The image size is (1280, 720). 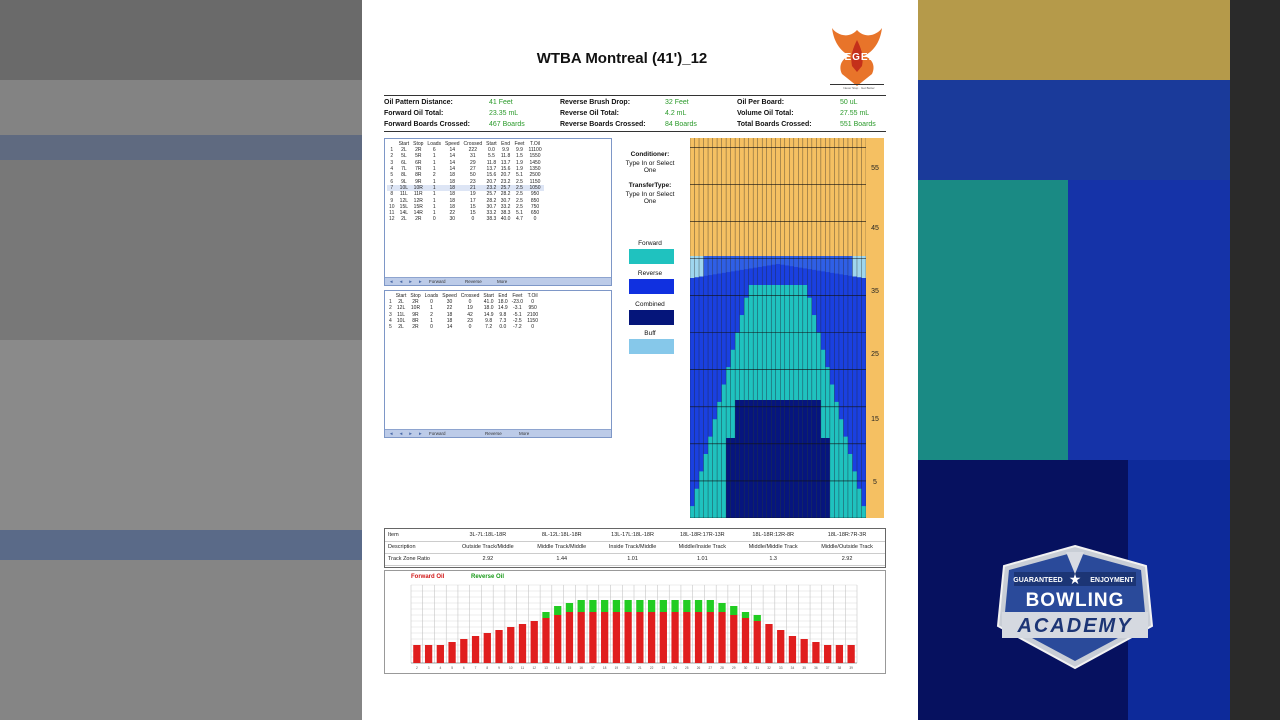 What do you see at coordinates (517, 308) in the screenshot?
I see `table-cell: -3.1` at bounding box center [517, 308].